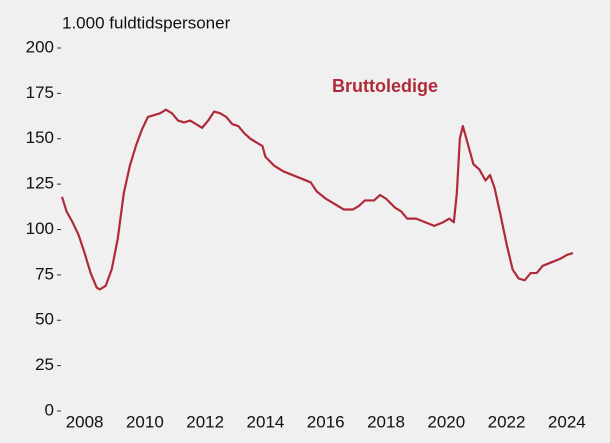 The width and height of the screenshot is (610, 443). Describe the element at coordinates (145, 421) in the screenshot. I see `x-tick-label: 2010` at that location.